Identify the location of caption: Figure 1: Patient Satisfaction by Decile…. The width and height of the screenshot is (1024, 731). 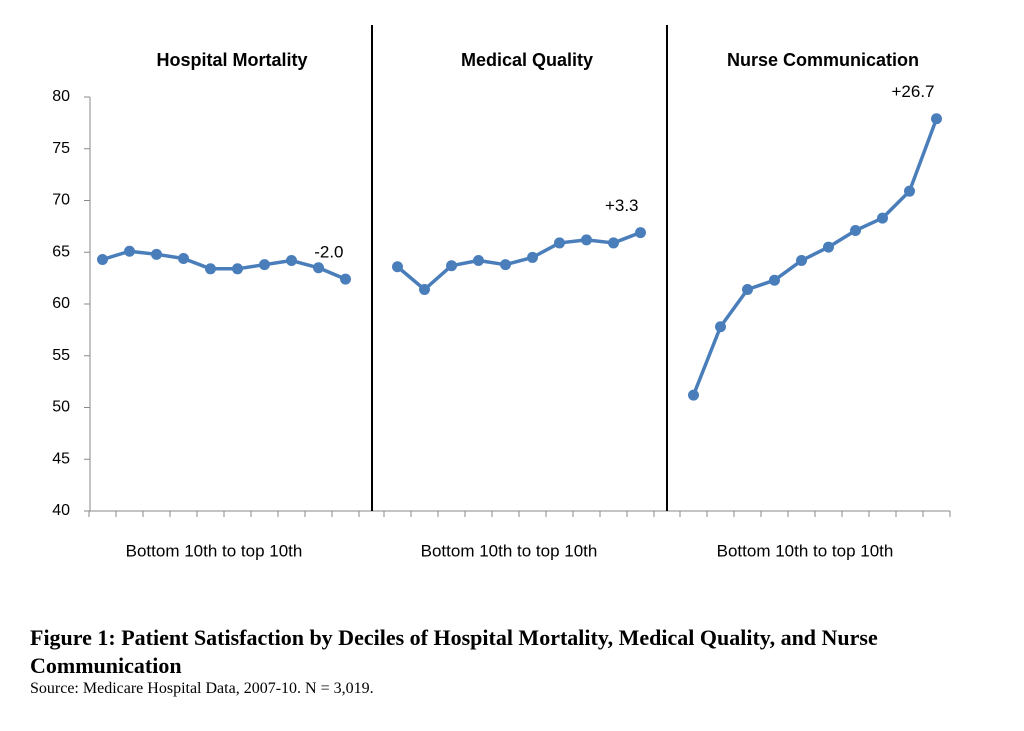
(525, 661).